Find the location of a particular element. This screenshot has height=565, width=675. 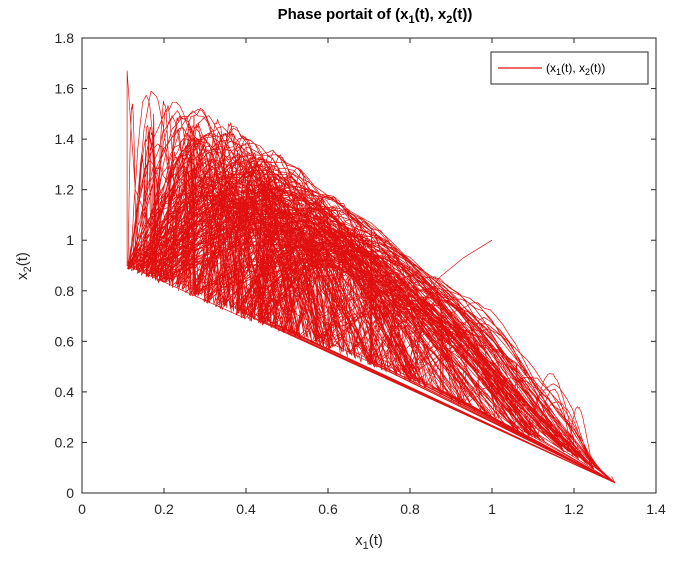

x-axis-label-suffix: (t) is located at coordinates (376, 540).